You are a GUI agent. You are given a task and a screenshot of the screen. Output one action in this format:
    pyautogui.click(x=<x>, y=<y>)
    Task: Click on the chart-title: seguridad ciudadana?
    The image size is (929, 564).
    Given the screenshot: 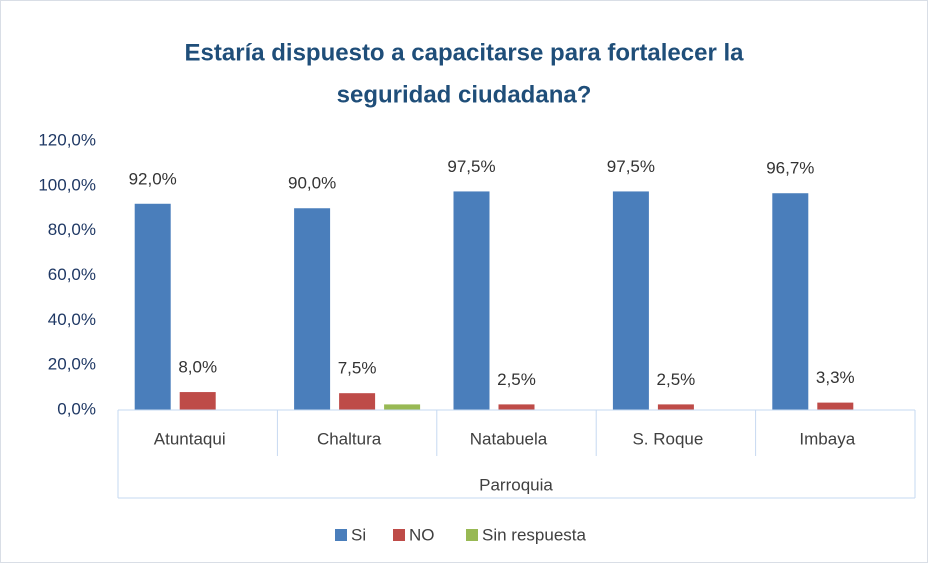 What is the action you would take?
    pyautogui.click(x=464, y=94)
    